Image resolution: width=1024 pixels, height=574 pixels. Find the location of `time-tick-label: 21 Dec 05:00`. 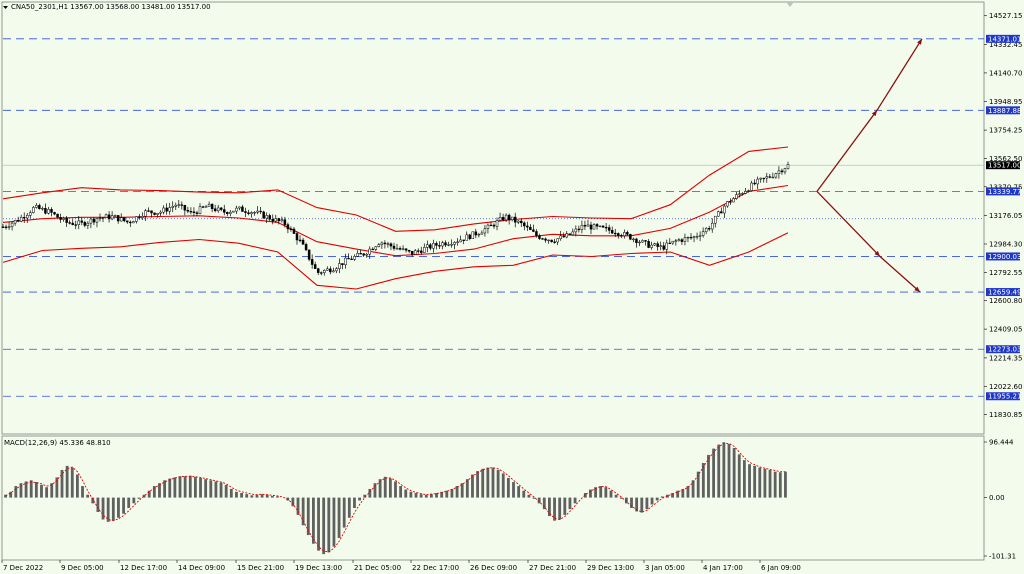

time-tick-label: 21 Dec 05:00 is located at coordinates (377, 568).